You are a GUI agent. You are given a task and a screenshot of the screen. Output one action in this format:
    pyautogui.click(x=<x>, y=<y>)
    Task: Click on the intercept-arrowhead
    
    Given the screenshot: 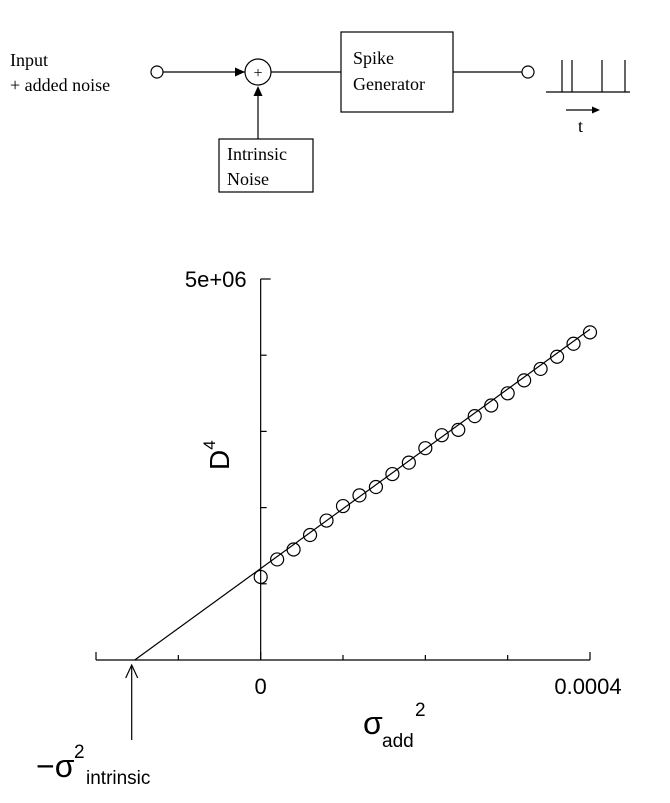 What is the action you would take?
    pyautogui.click(x=132, y=671)
    